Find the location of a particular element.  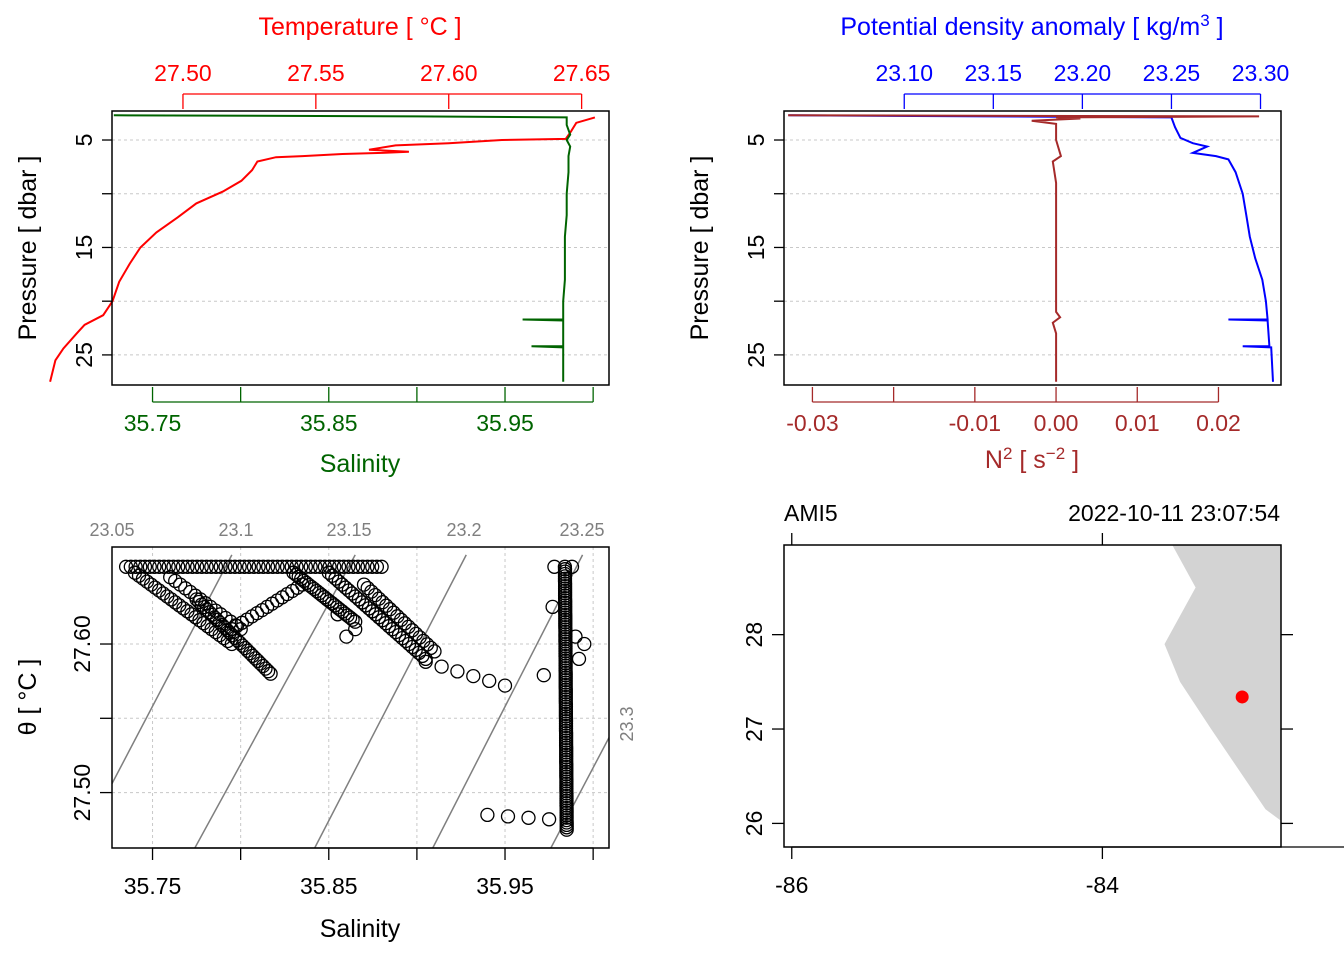

land-area is located at coordinates (1222, 683).